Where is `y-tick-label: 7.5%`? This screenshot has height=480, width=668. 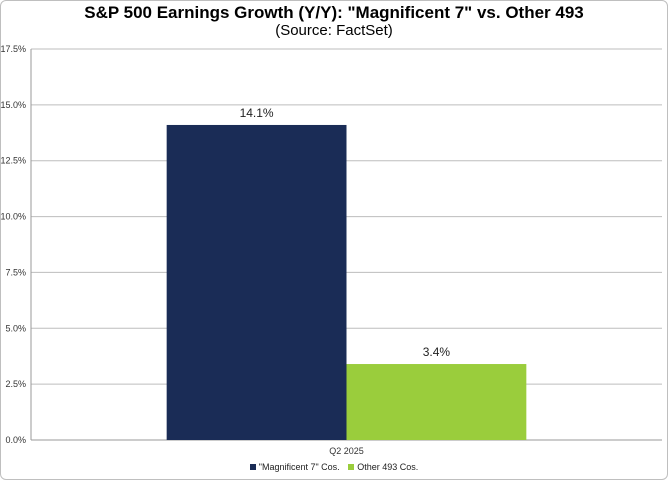 y-tick-label: 7.5% is located at coordinates (15, 272).